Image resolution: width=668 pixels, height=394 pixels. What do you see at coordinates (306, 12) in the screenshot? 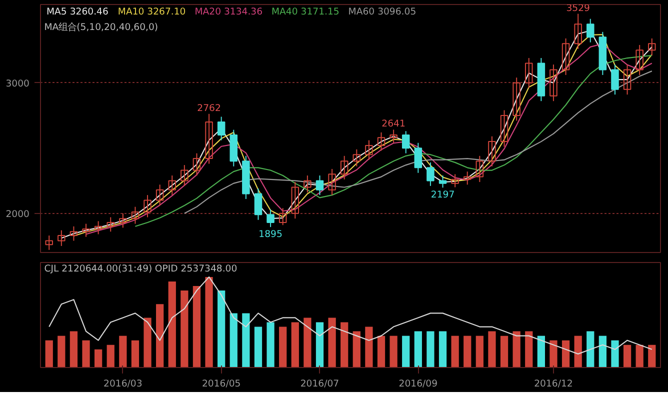
I see `text: MA40 3171.15` at bounding box center [306, 12].